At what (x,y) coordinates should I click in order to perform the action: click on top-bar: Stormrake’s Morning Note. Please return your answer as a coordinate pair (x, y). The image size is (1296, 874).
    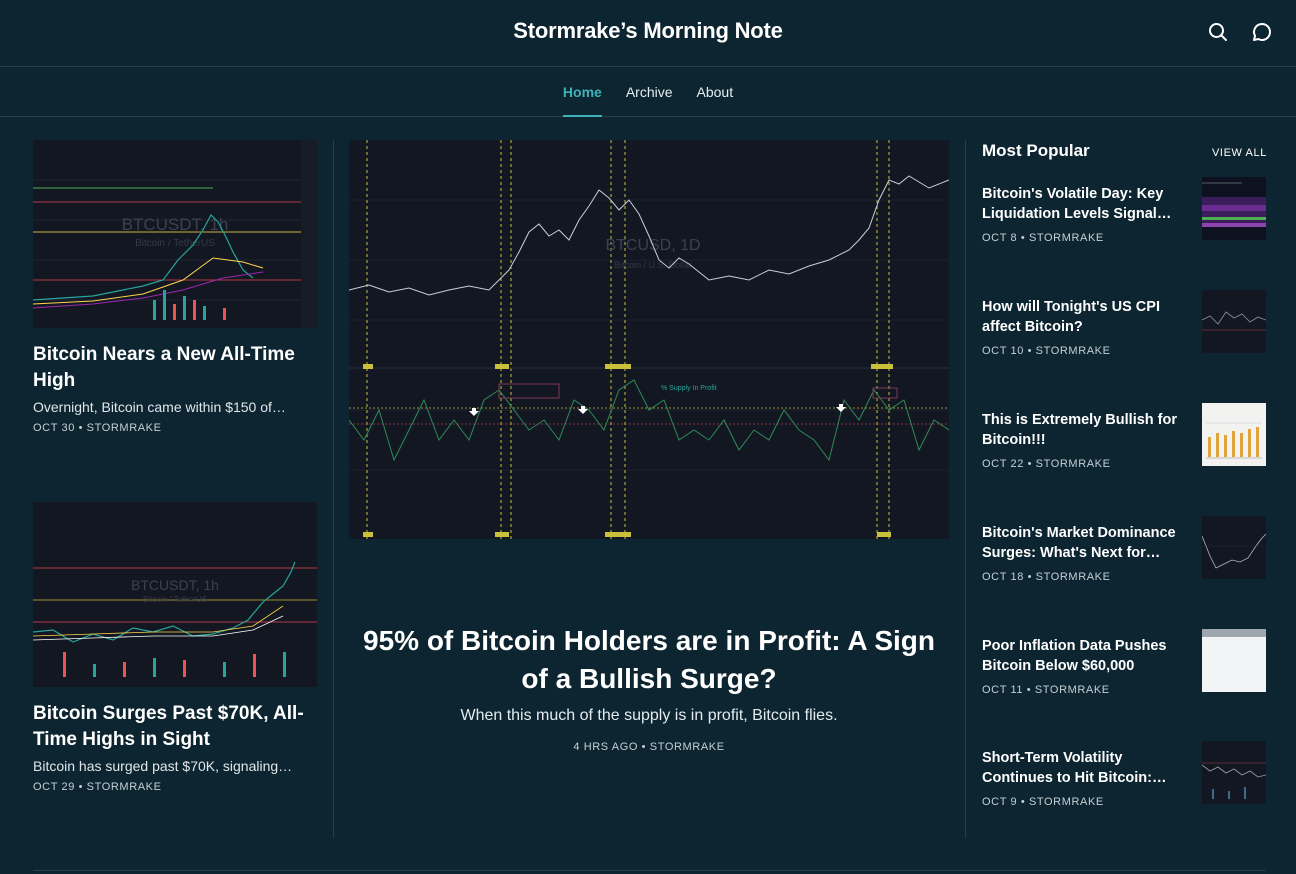
    Looking at the image, I should click on (648, 33).